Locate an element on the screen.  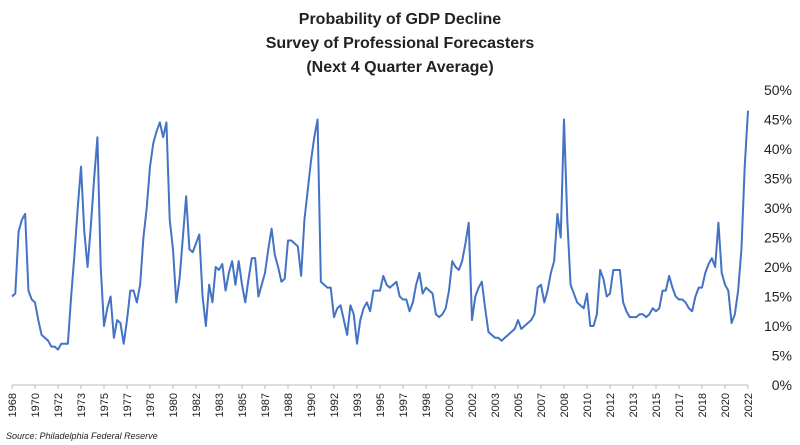
x-tick-label: 2010 is located at coordinates (588, 405).